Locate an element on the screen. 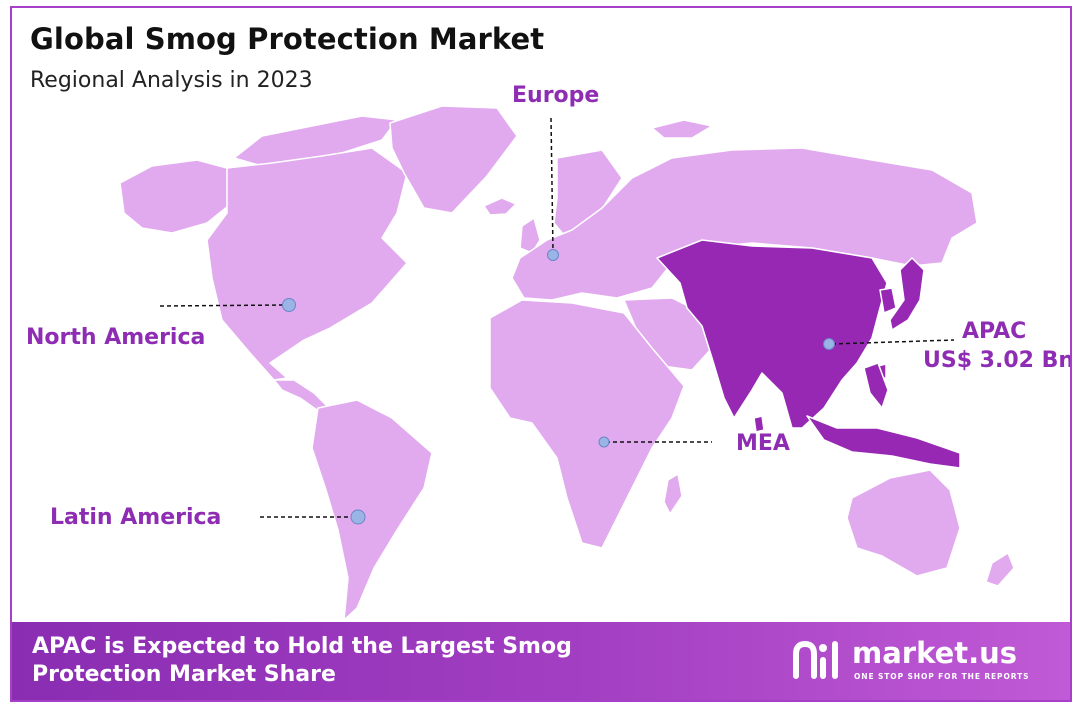 This screenshot has width=1084, height=710. europe-label: Europe is located at coordinates (556, 95).